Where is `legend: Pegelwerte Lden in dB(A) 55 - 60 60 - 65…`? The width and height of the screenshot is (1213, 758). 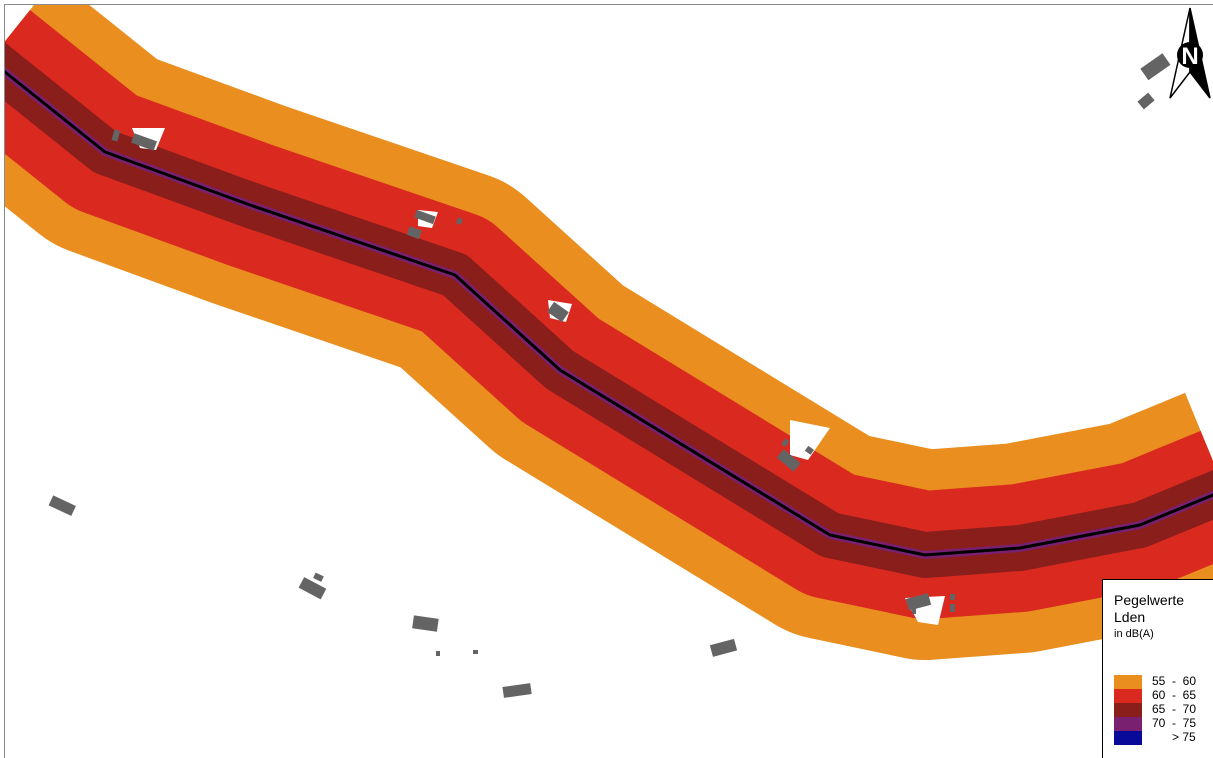
legend: Pegelwerte Lden in dB(A) 55 - 60 60 - 65… is located at coordinates (1157, 668).